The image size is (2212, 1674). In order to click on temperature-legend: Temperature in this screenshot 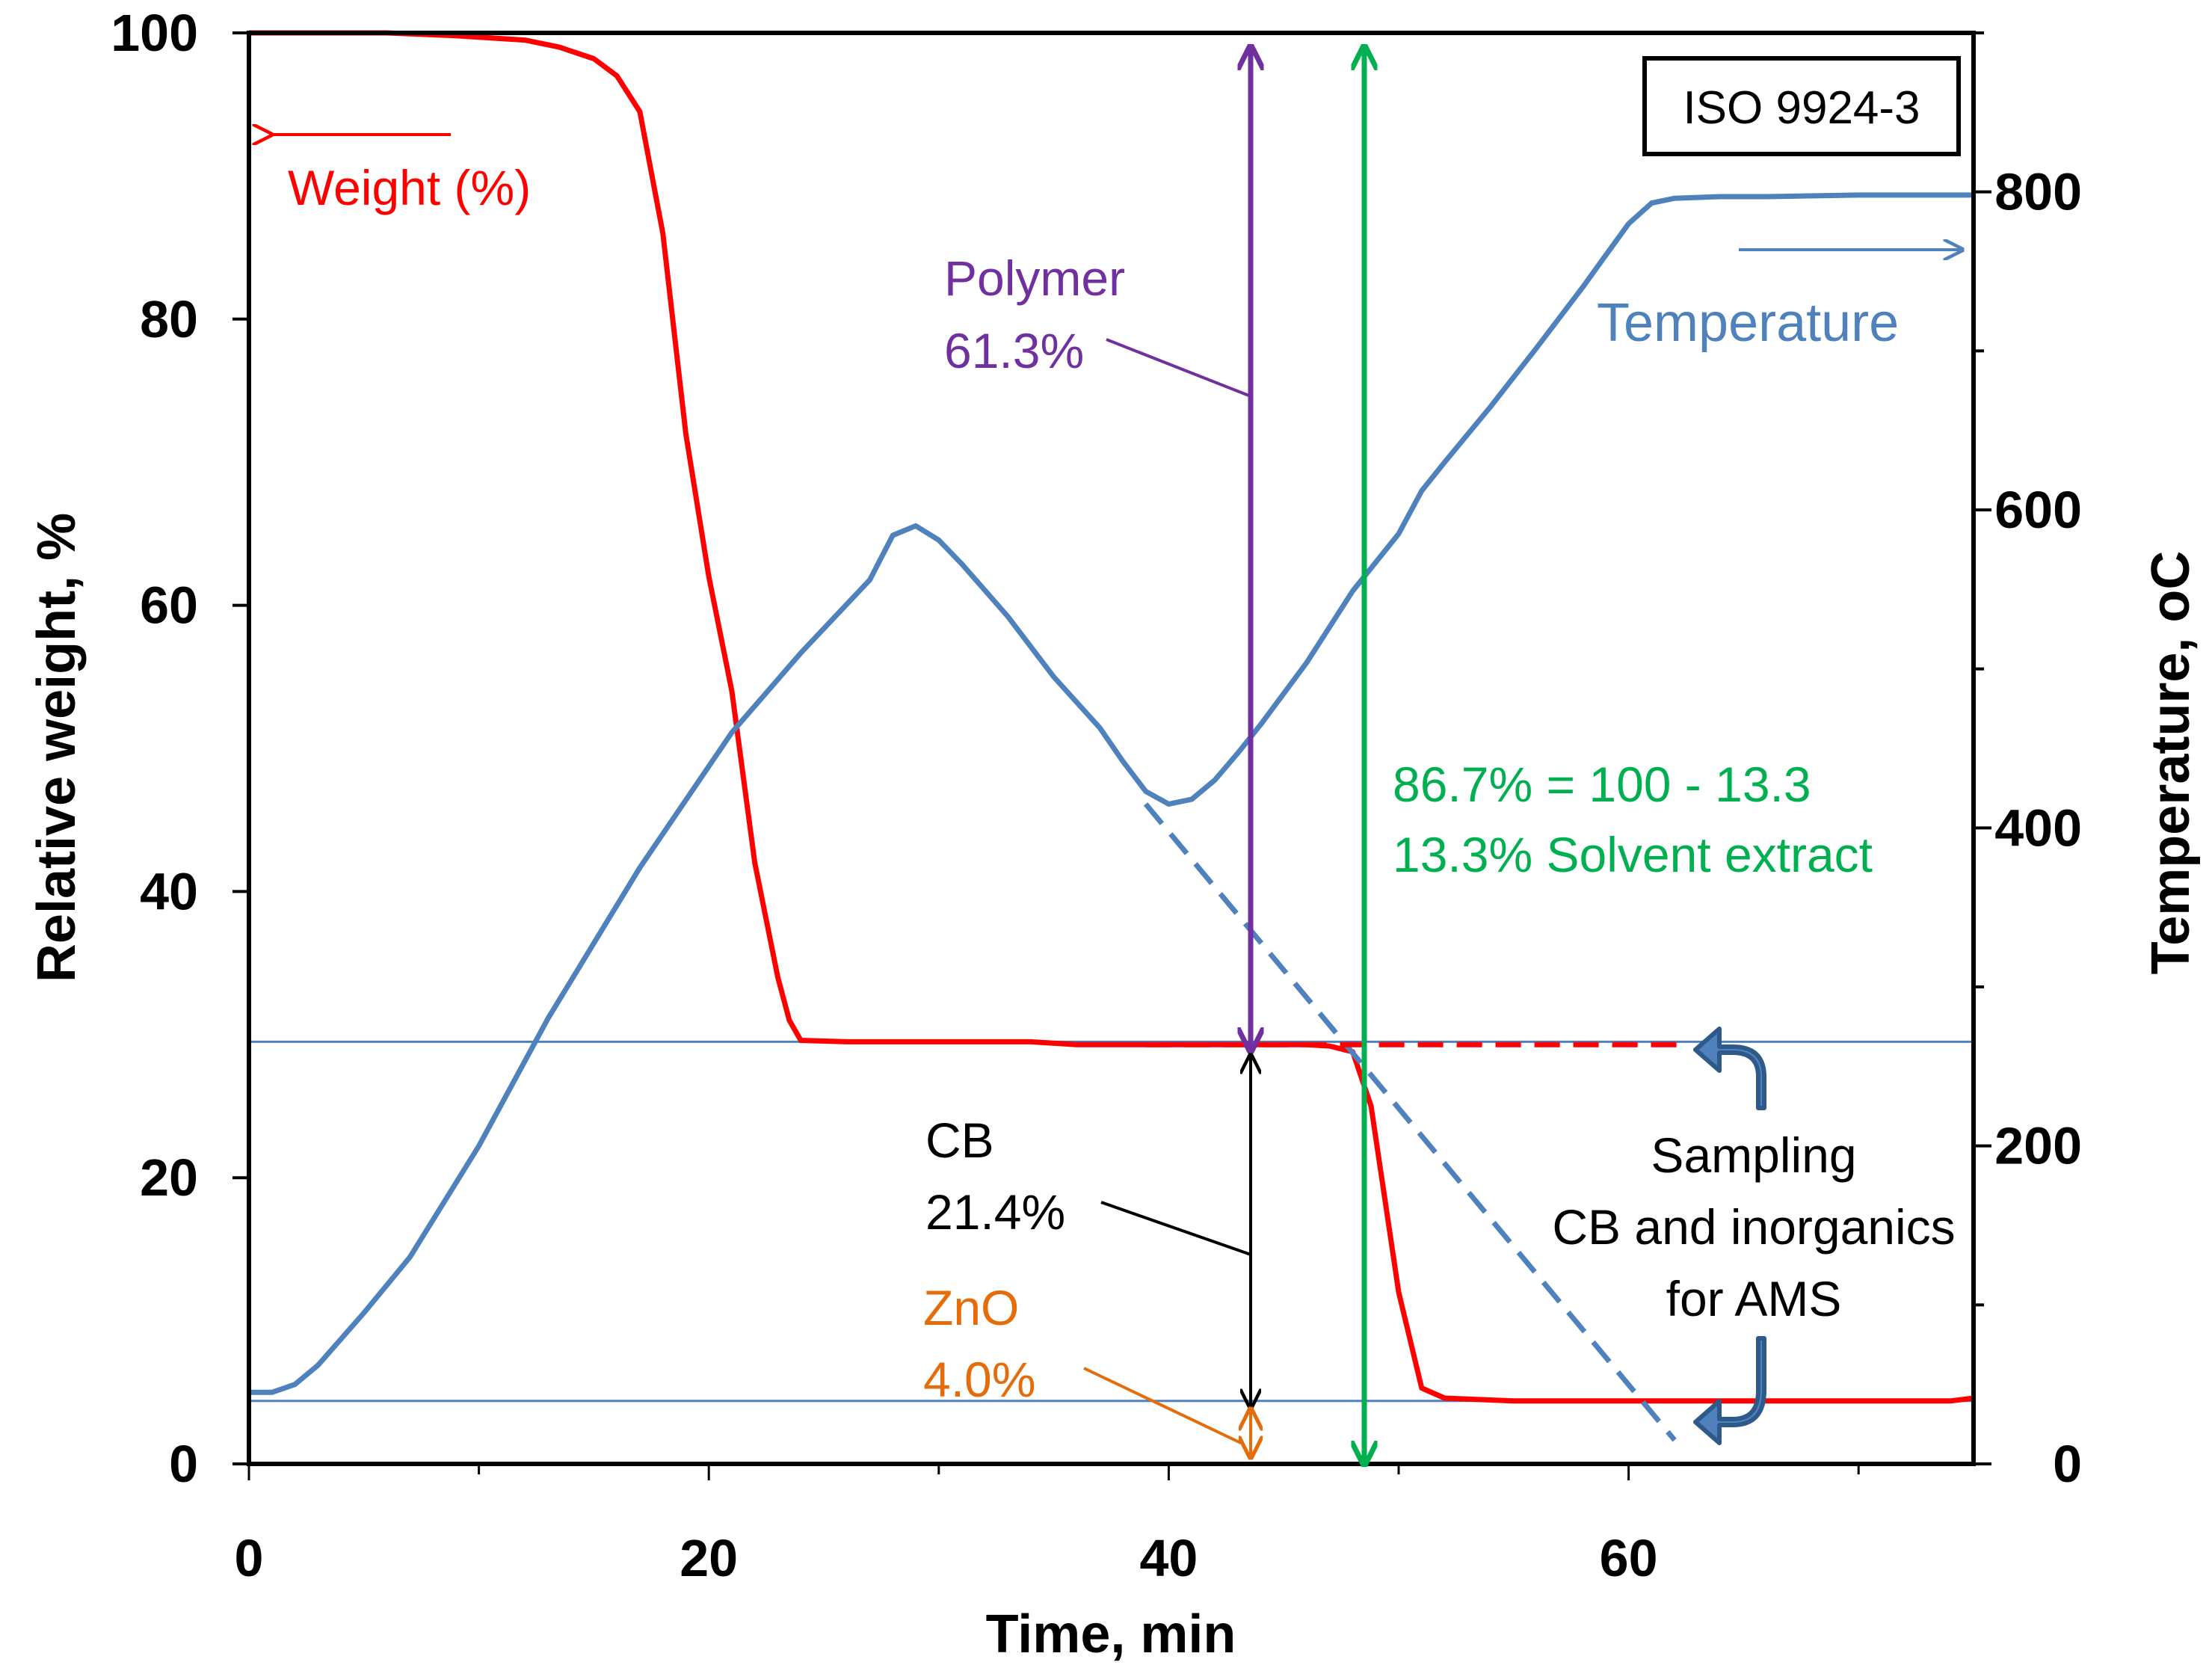, I will do `click(1779, 302)`.